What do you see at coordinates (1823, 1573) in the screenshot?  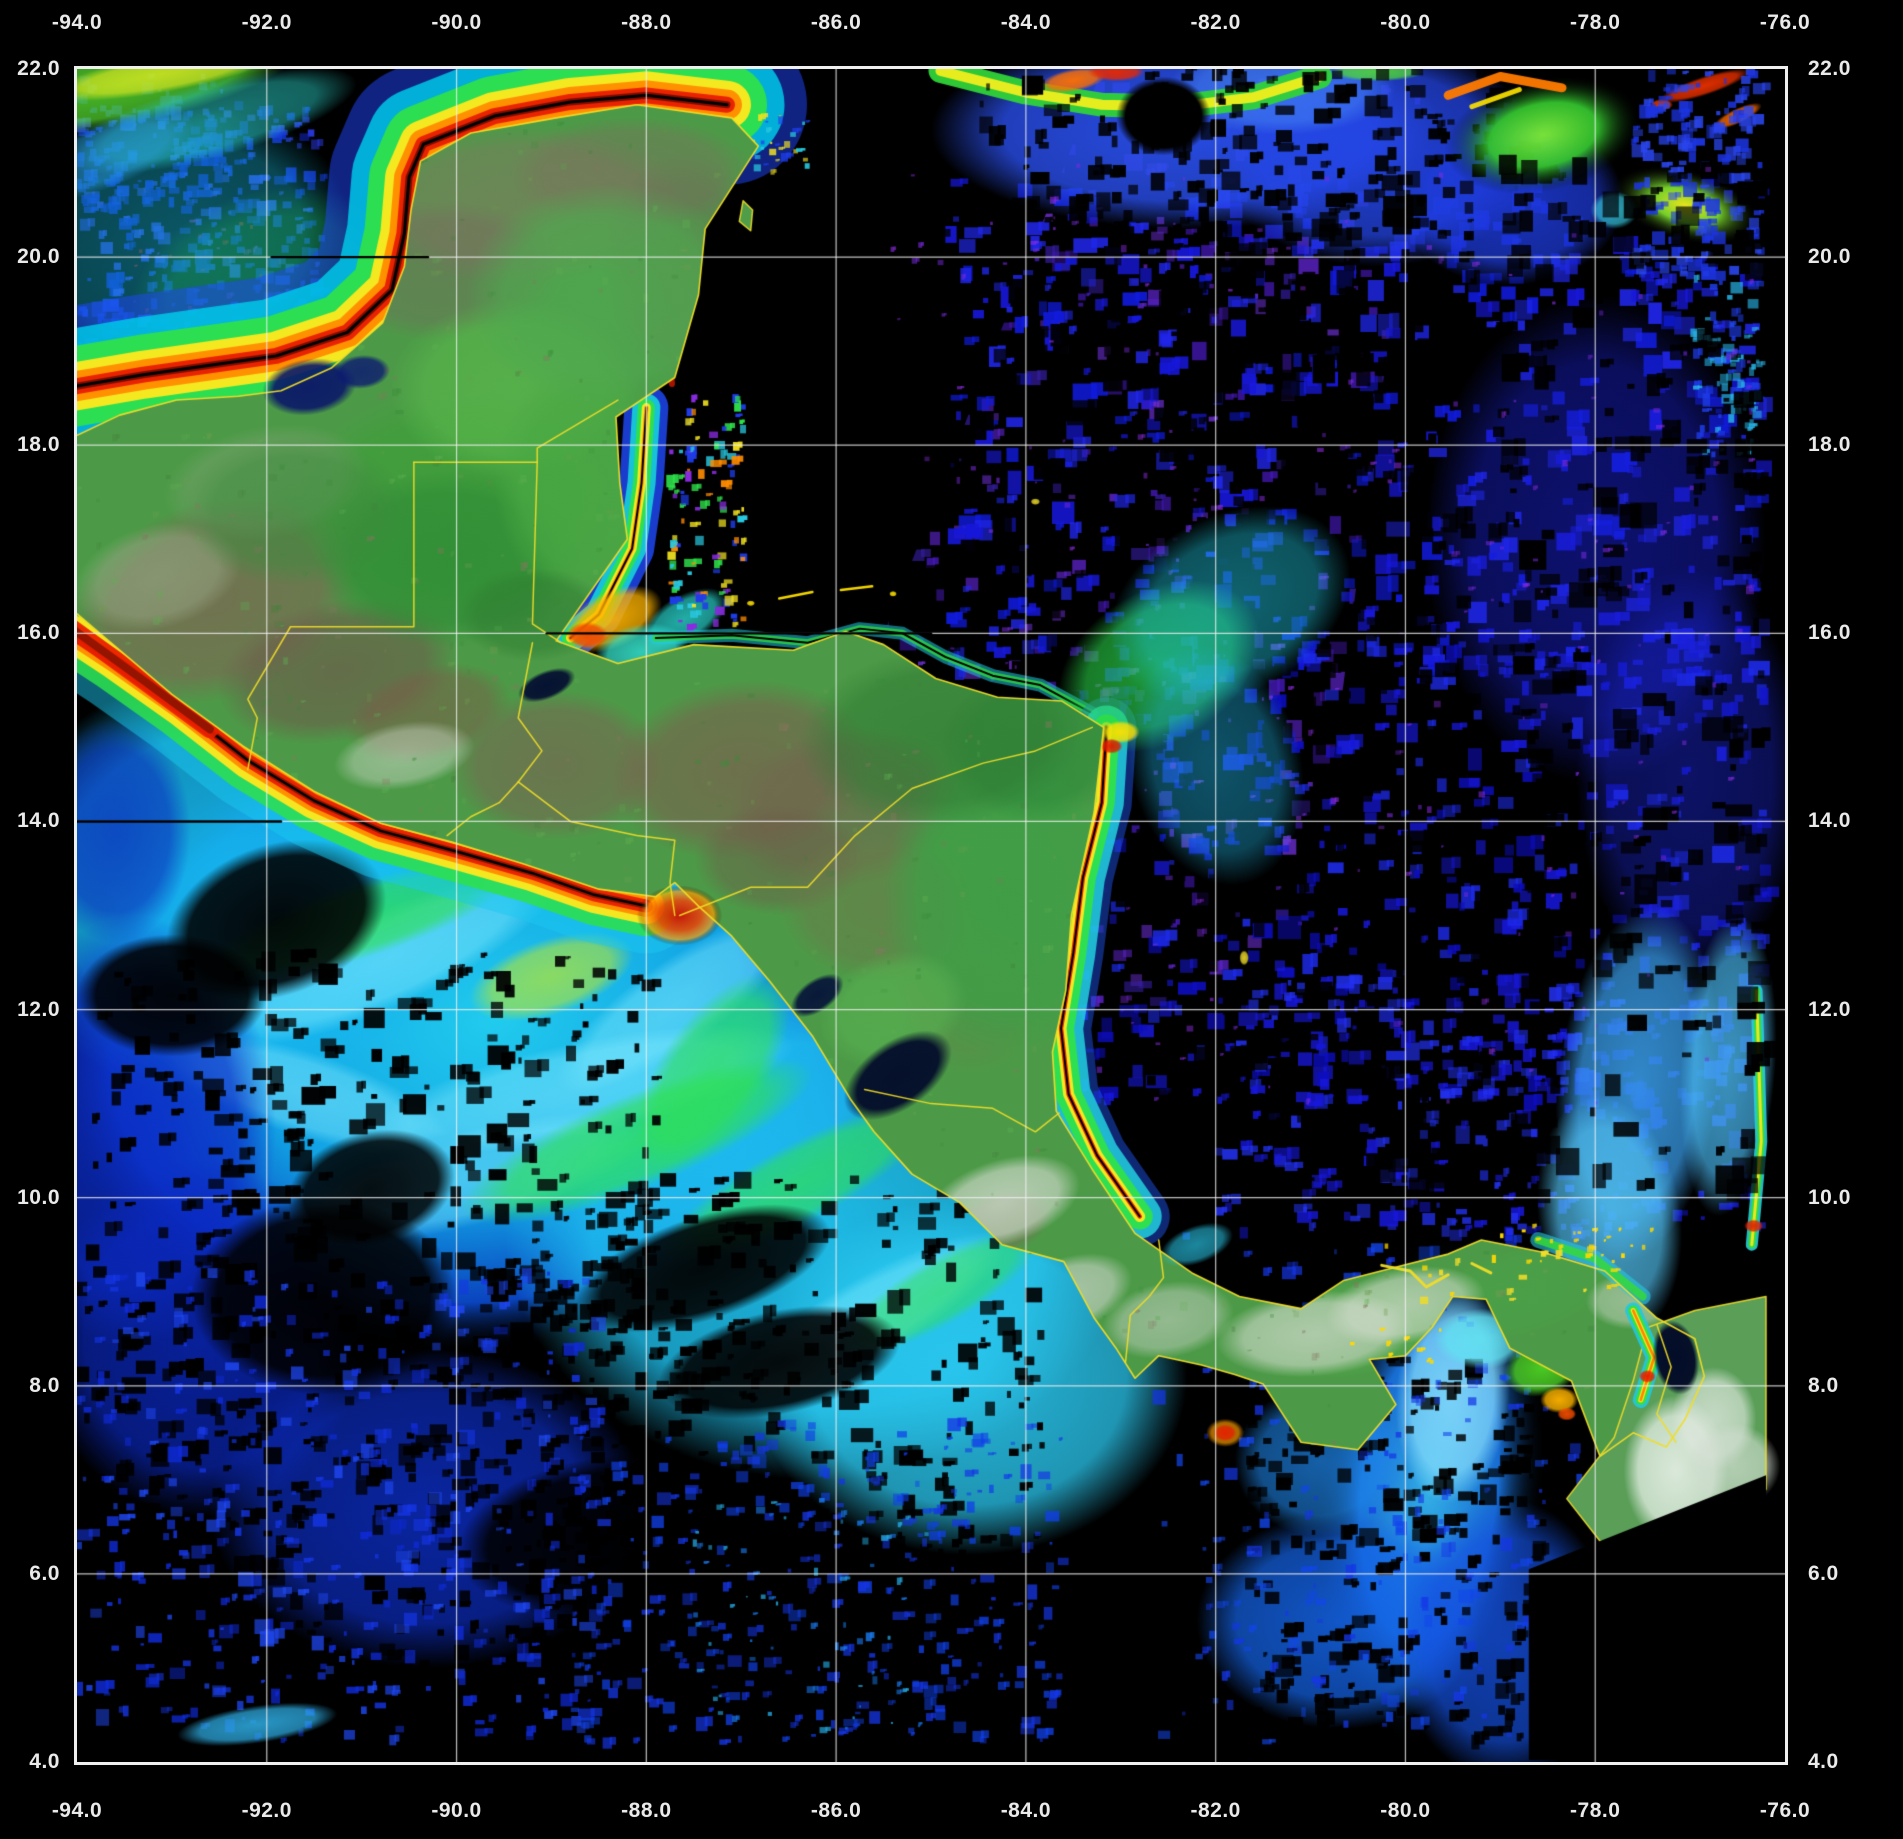 I see `tick-label-latitude-right: 6.0` at bounding box center [1823, 1573].